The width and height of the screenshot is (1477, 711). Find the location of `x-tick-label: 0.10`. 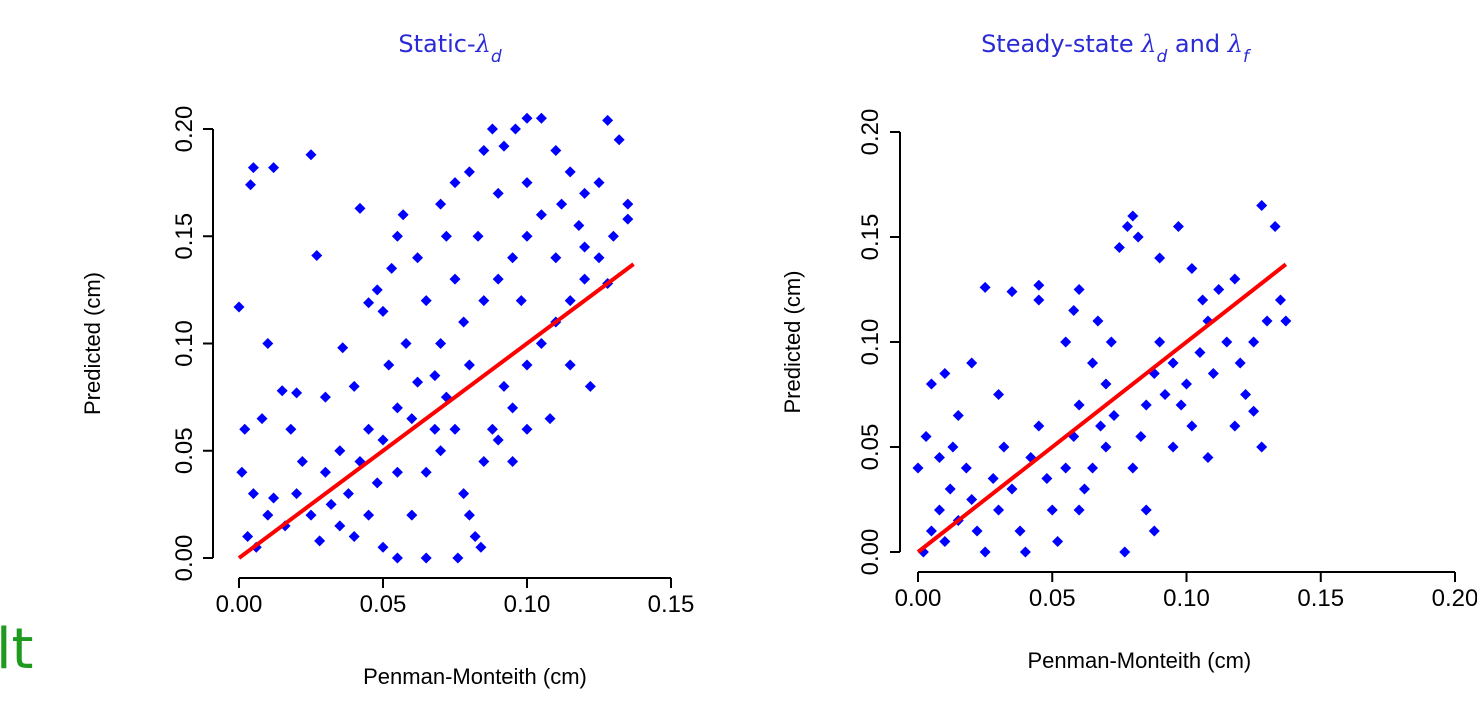

x-tick-label: 0.10 is located at coordinates (1186, 598).